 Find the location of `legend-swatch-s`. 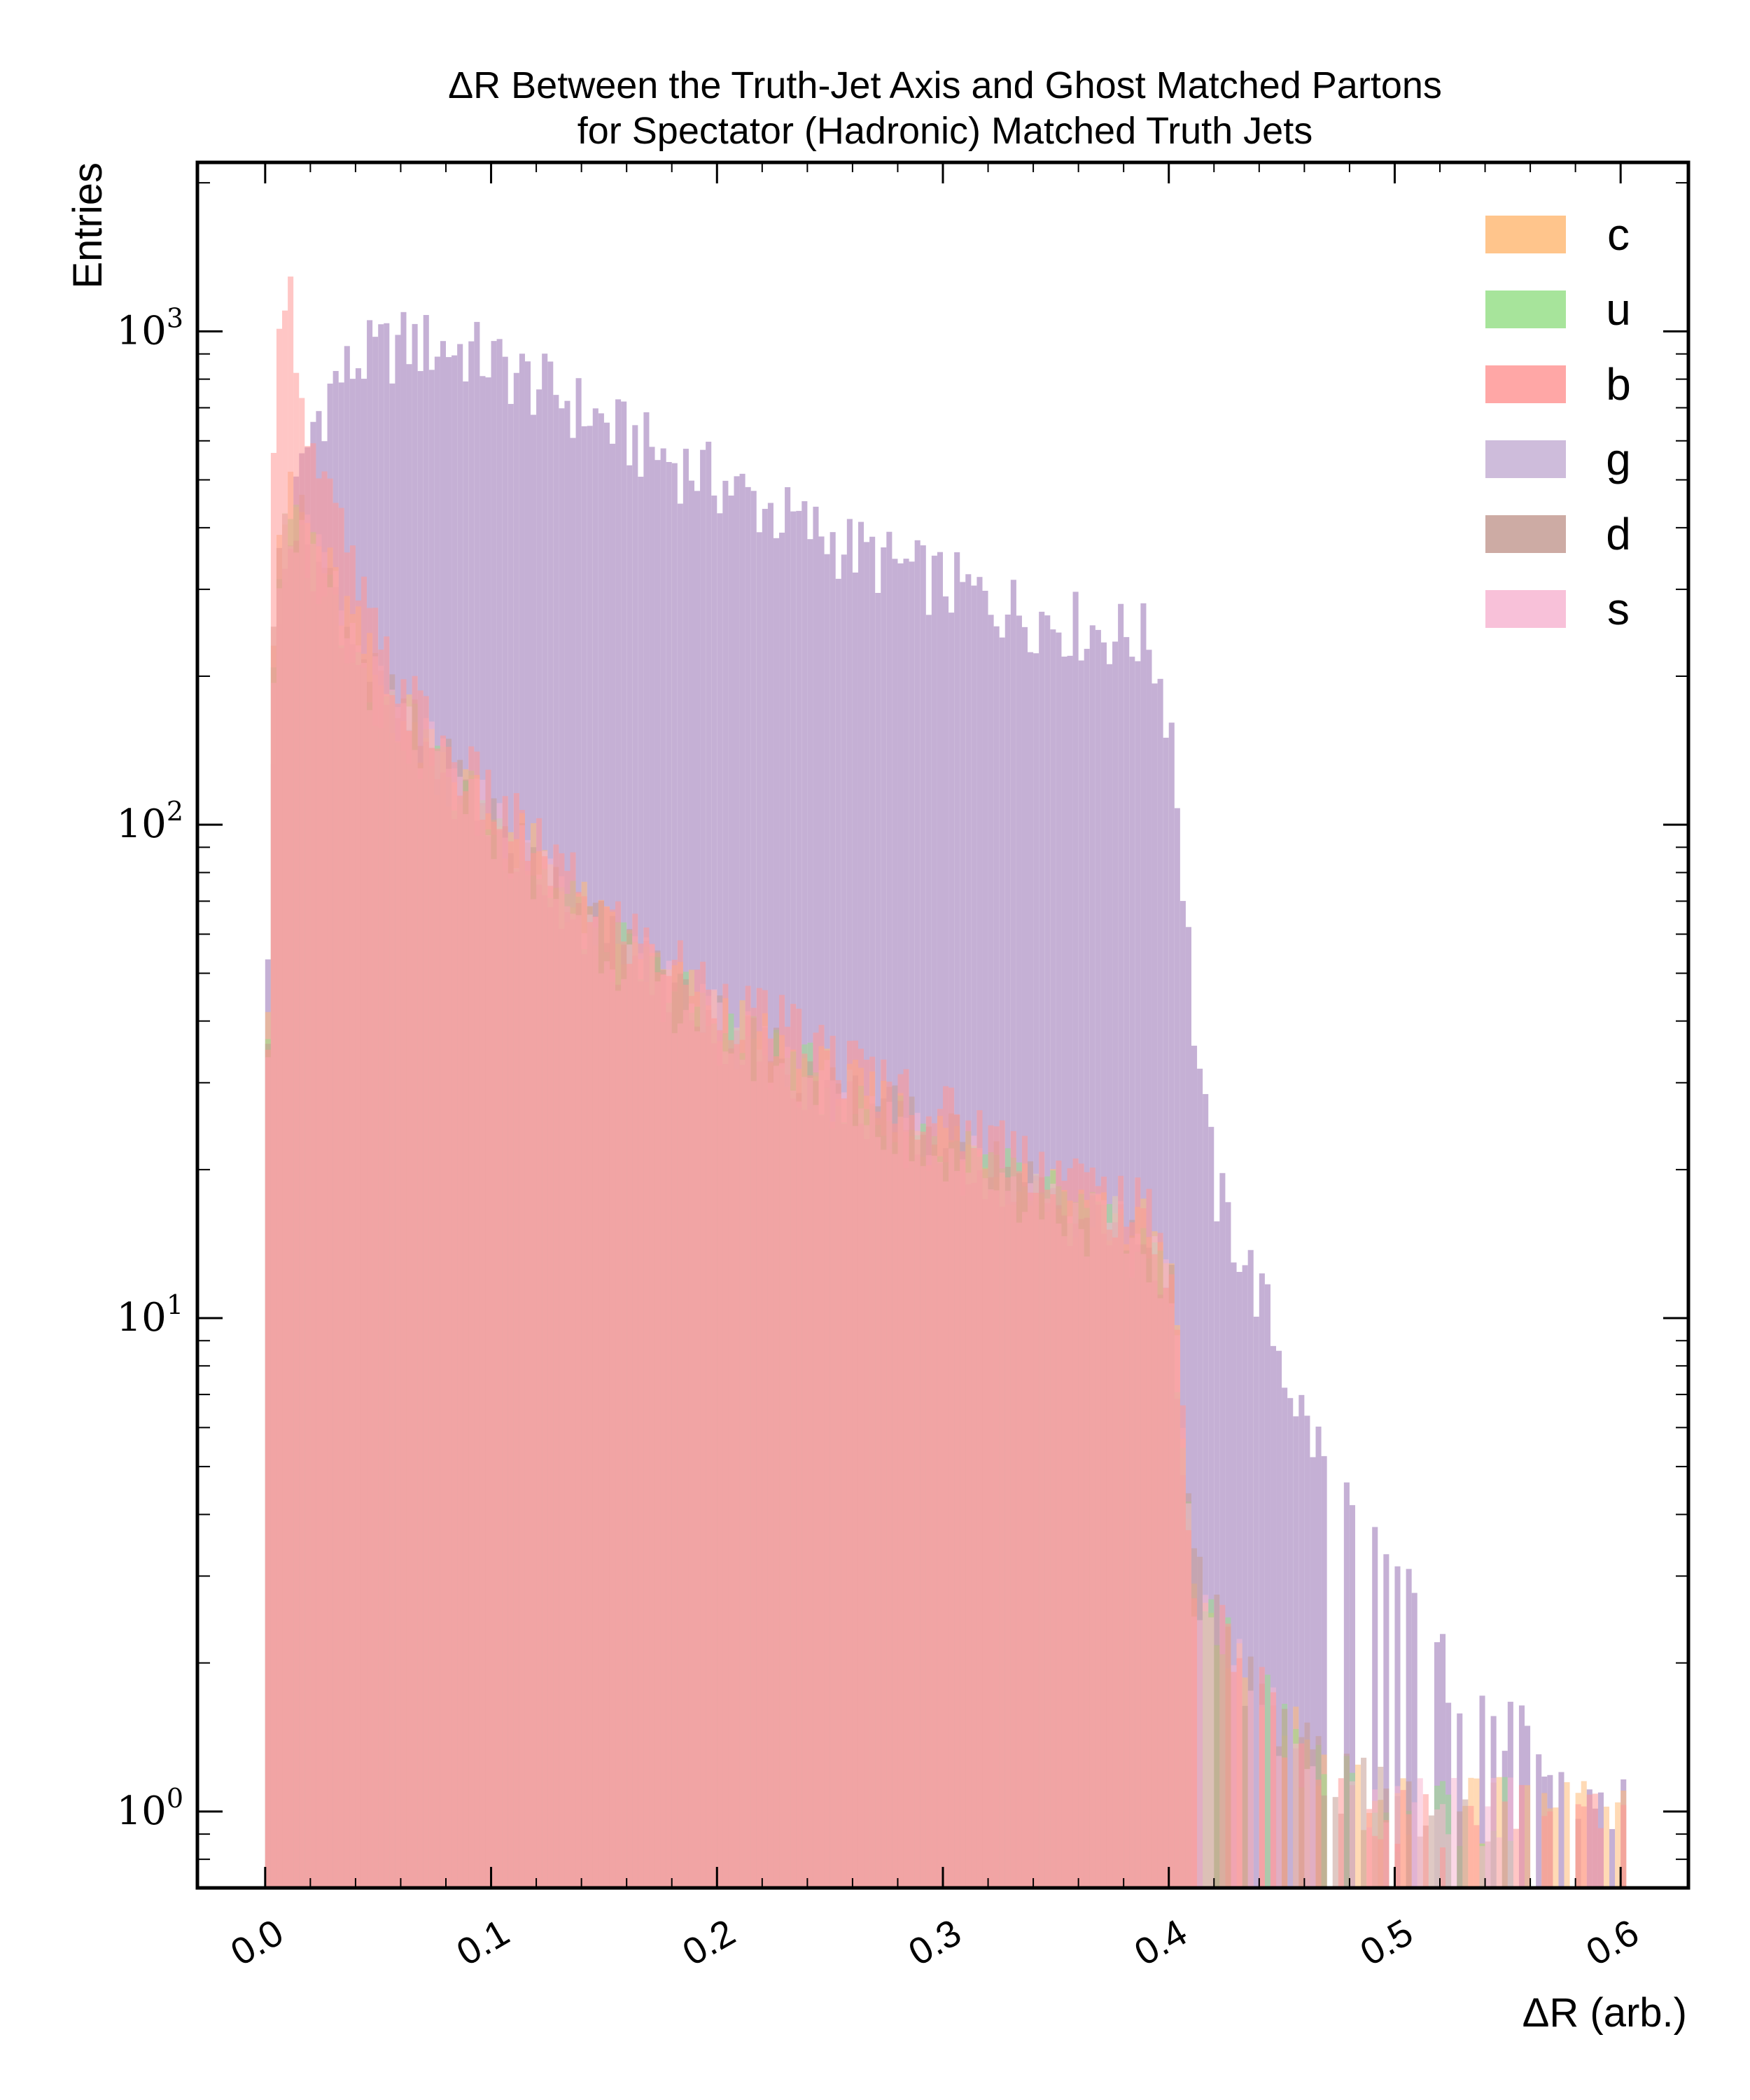

legend-swatch-s is located at coordinates (1525, 609).